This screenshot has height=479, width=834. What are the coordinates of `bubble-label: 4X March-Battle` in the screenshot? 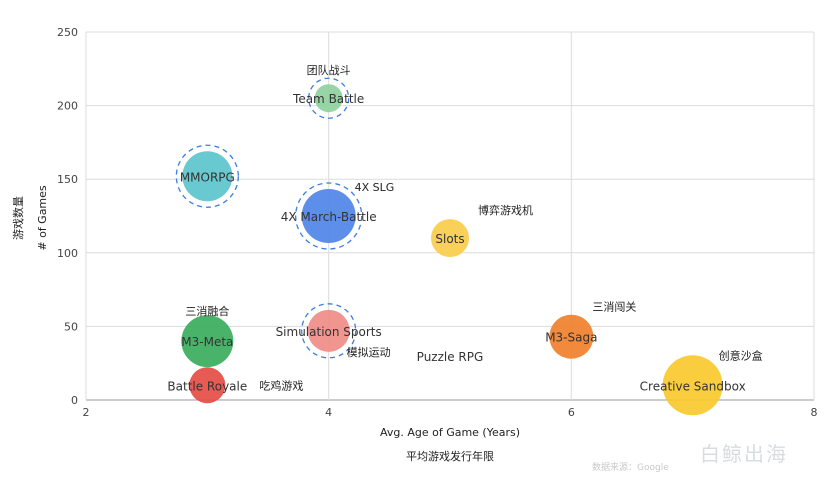 It's located at (329, 217).